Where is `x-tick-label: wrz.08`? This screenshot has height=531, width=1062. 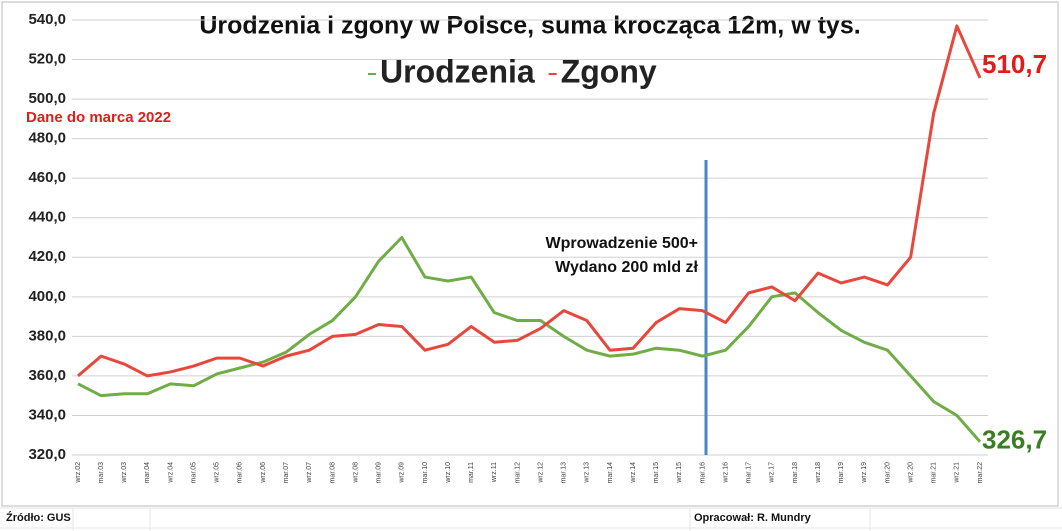 x-tick-label: wrz.08 is located at coordinates (355, 473).